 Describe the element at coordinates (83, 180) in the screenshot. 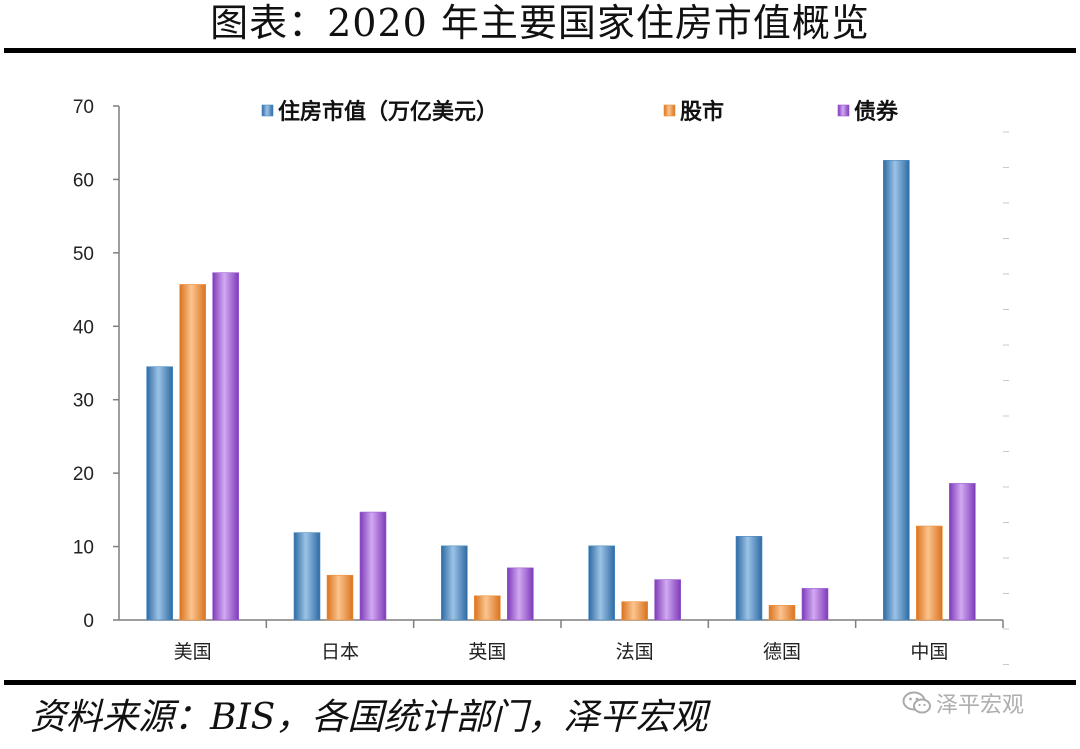

I see `y-tick-label: 60` at that location.